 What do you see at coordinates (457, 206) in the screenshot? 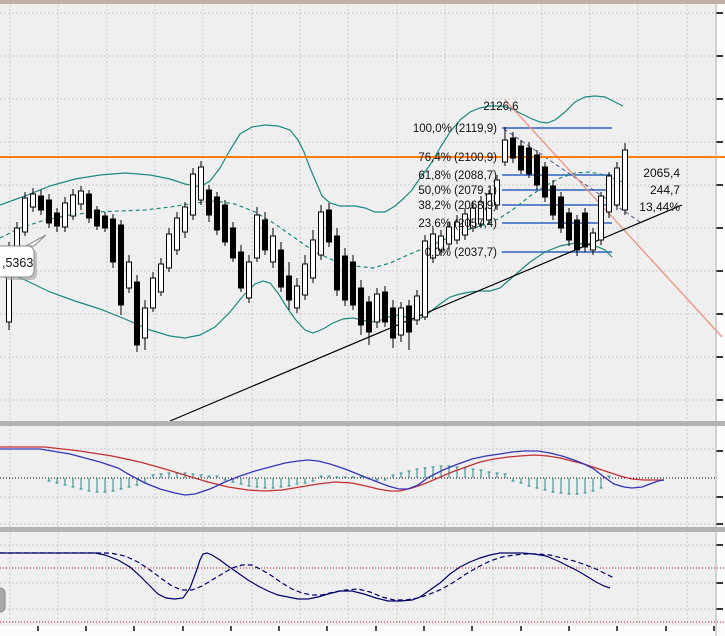
I see `fib-label: 38,2% (2068,9)` at bounding box center [457, 206].